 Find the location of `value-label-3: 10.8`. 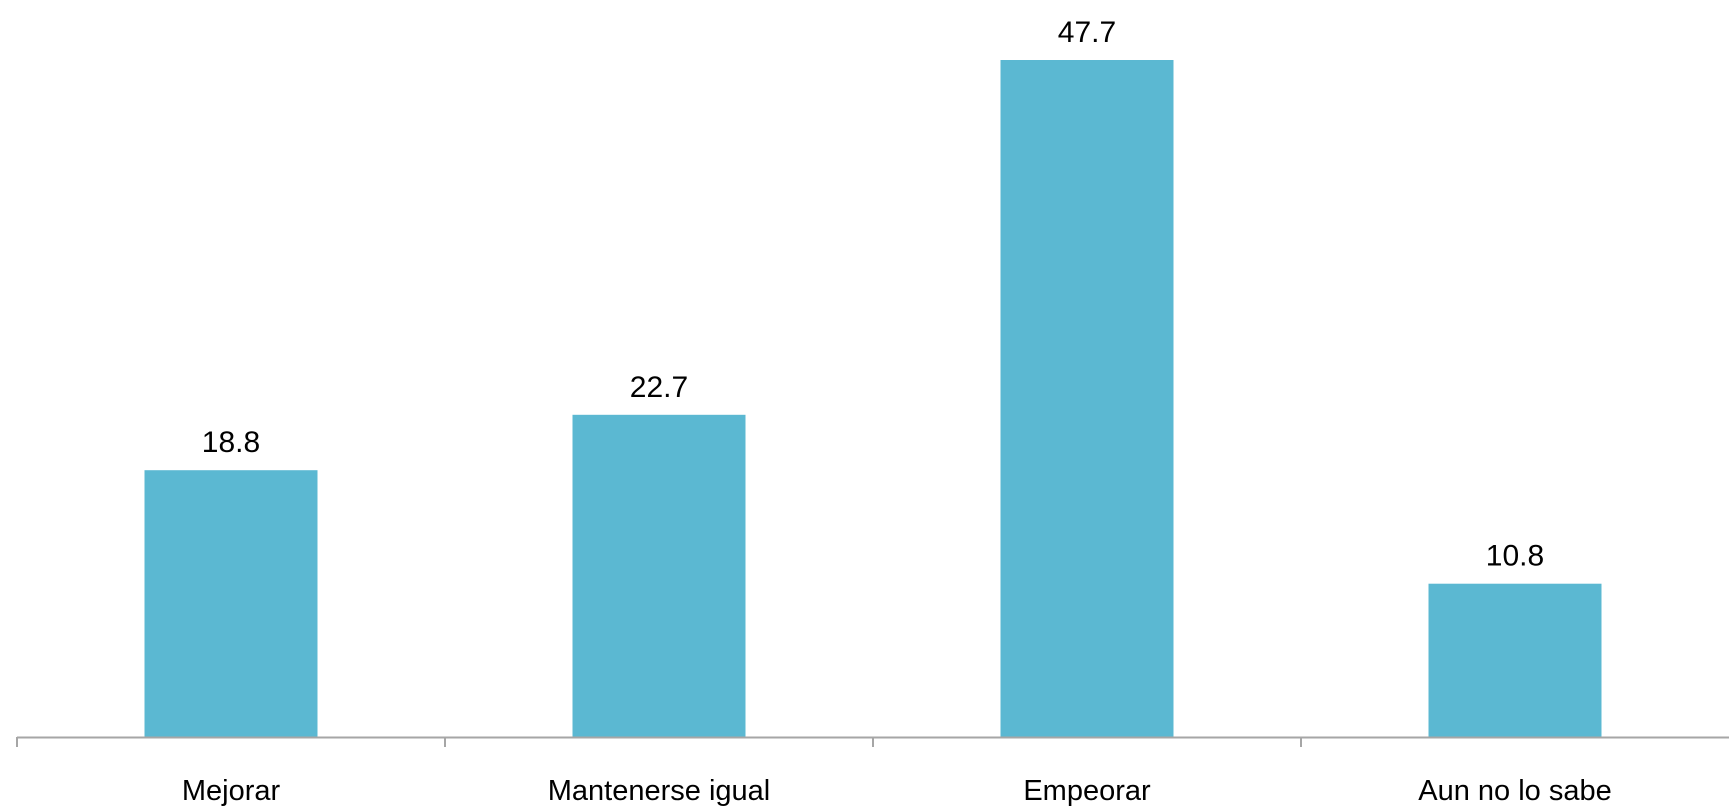

value-label-3: 10.8 is located at coordinates (1515, 556).